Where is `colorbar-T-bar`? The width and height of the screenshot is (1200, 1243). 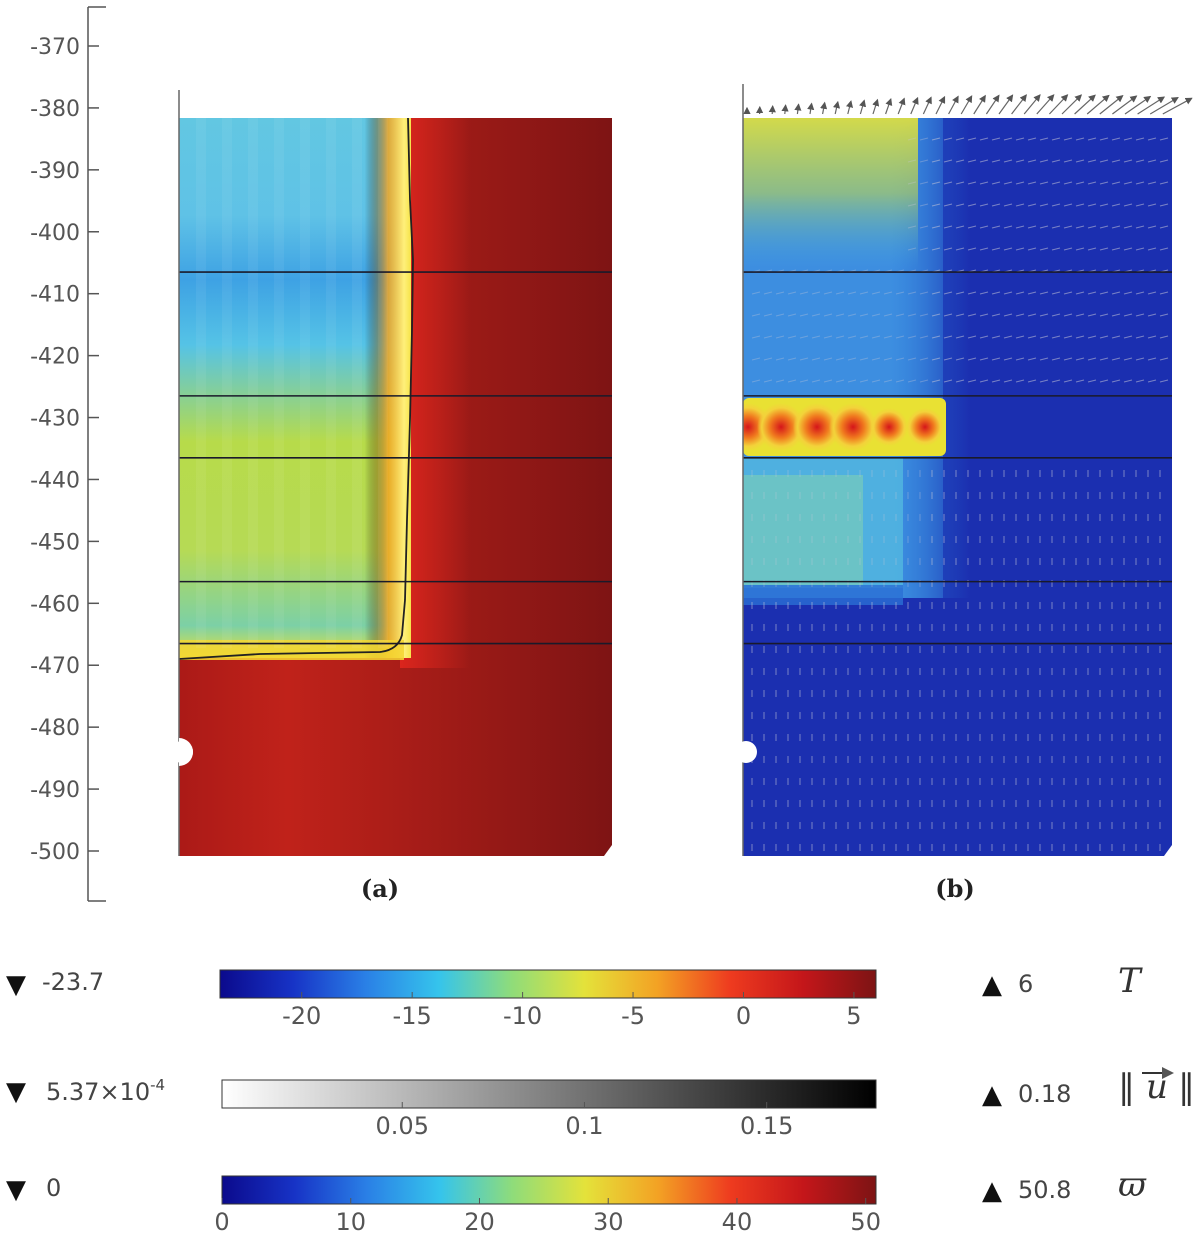
colorbar-T-bar is located at coordinates (548, 984).